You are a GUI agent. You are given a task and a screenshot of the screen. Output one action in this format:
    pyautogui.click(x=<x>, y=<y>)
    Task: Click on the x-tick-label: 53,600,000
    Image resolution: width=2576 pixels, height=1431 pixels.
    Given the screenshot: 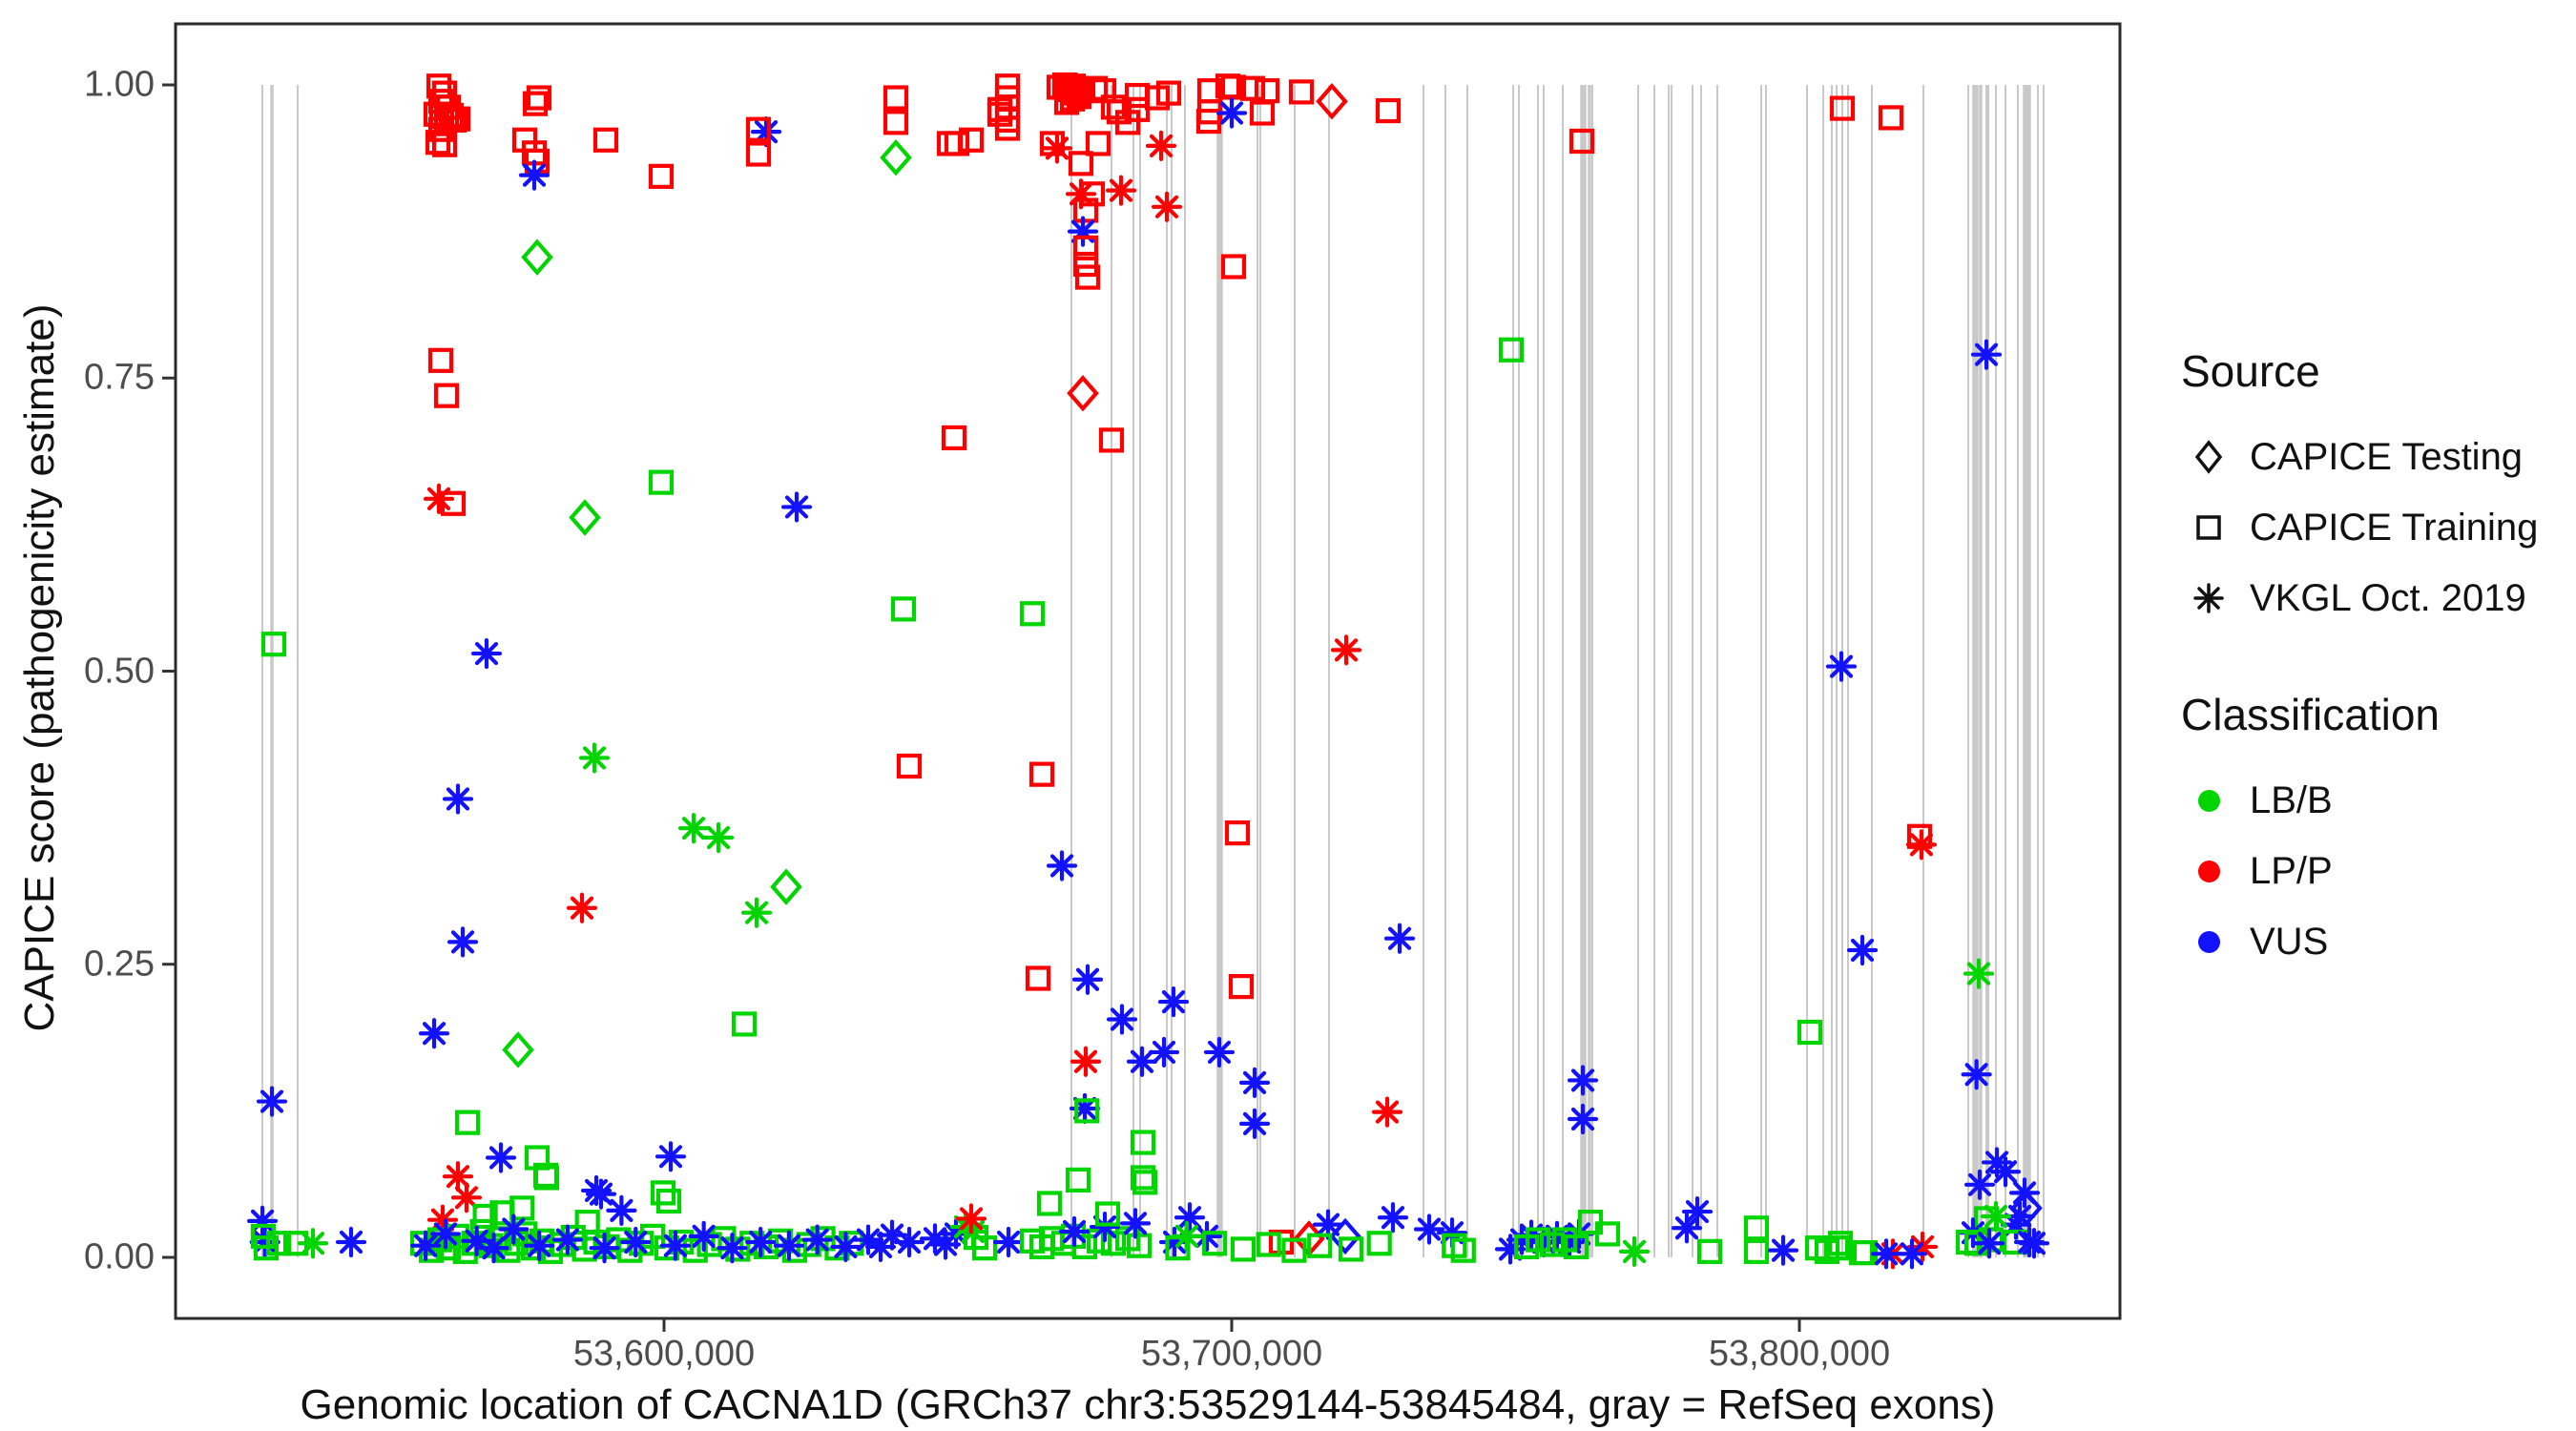 What is the action you would take?
    pyautogui.click(x=664, y=1354)
    